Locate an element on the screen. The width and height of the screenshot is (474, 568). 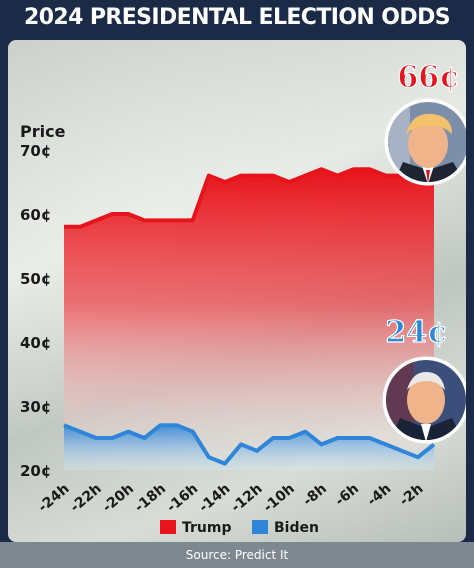
legend-swatch-biden is located at coordinates (260, 527).